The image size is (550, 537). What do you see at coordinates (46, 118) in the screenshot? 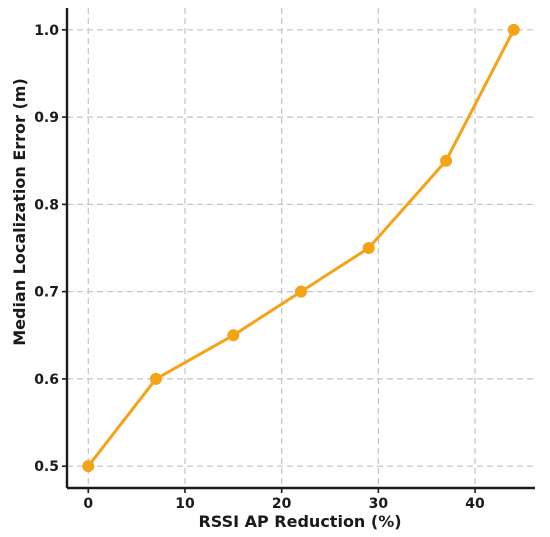
I see `y-tick-label: 0.9` at bounding box center [46, 118].